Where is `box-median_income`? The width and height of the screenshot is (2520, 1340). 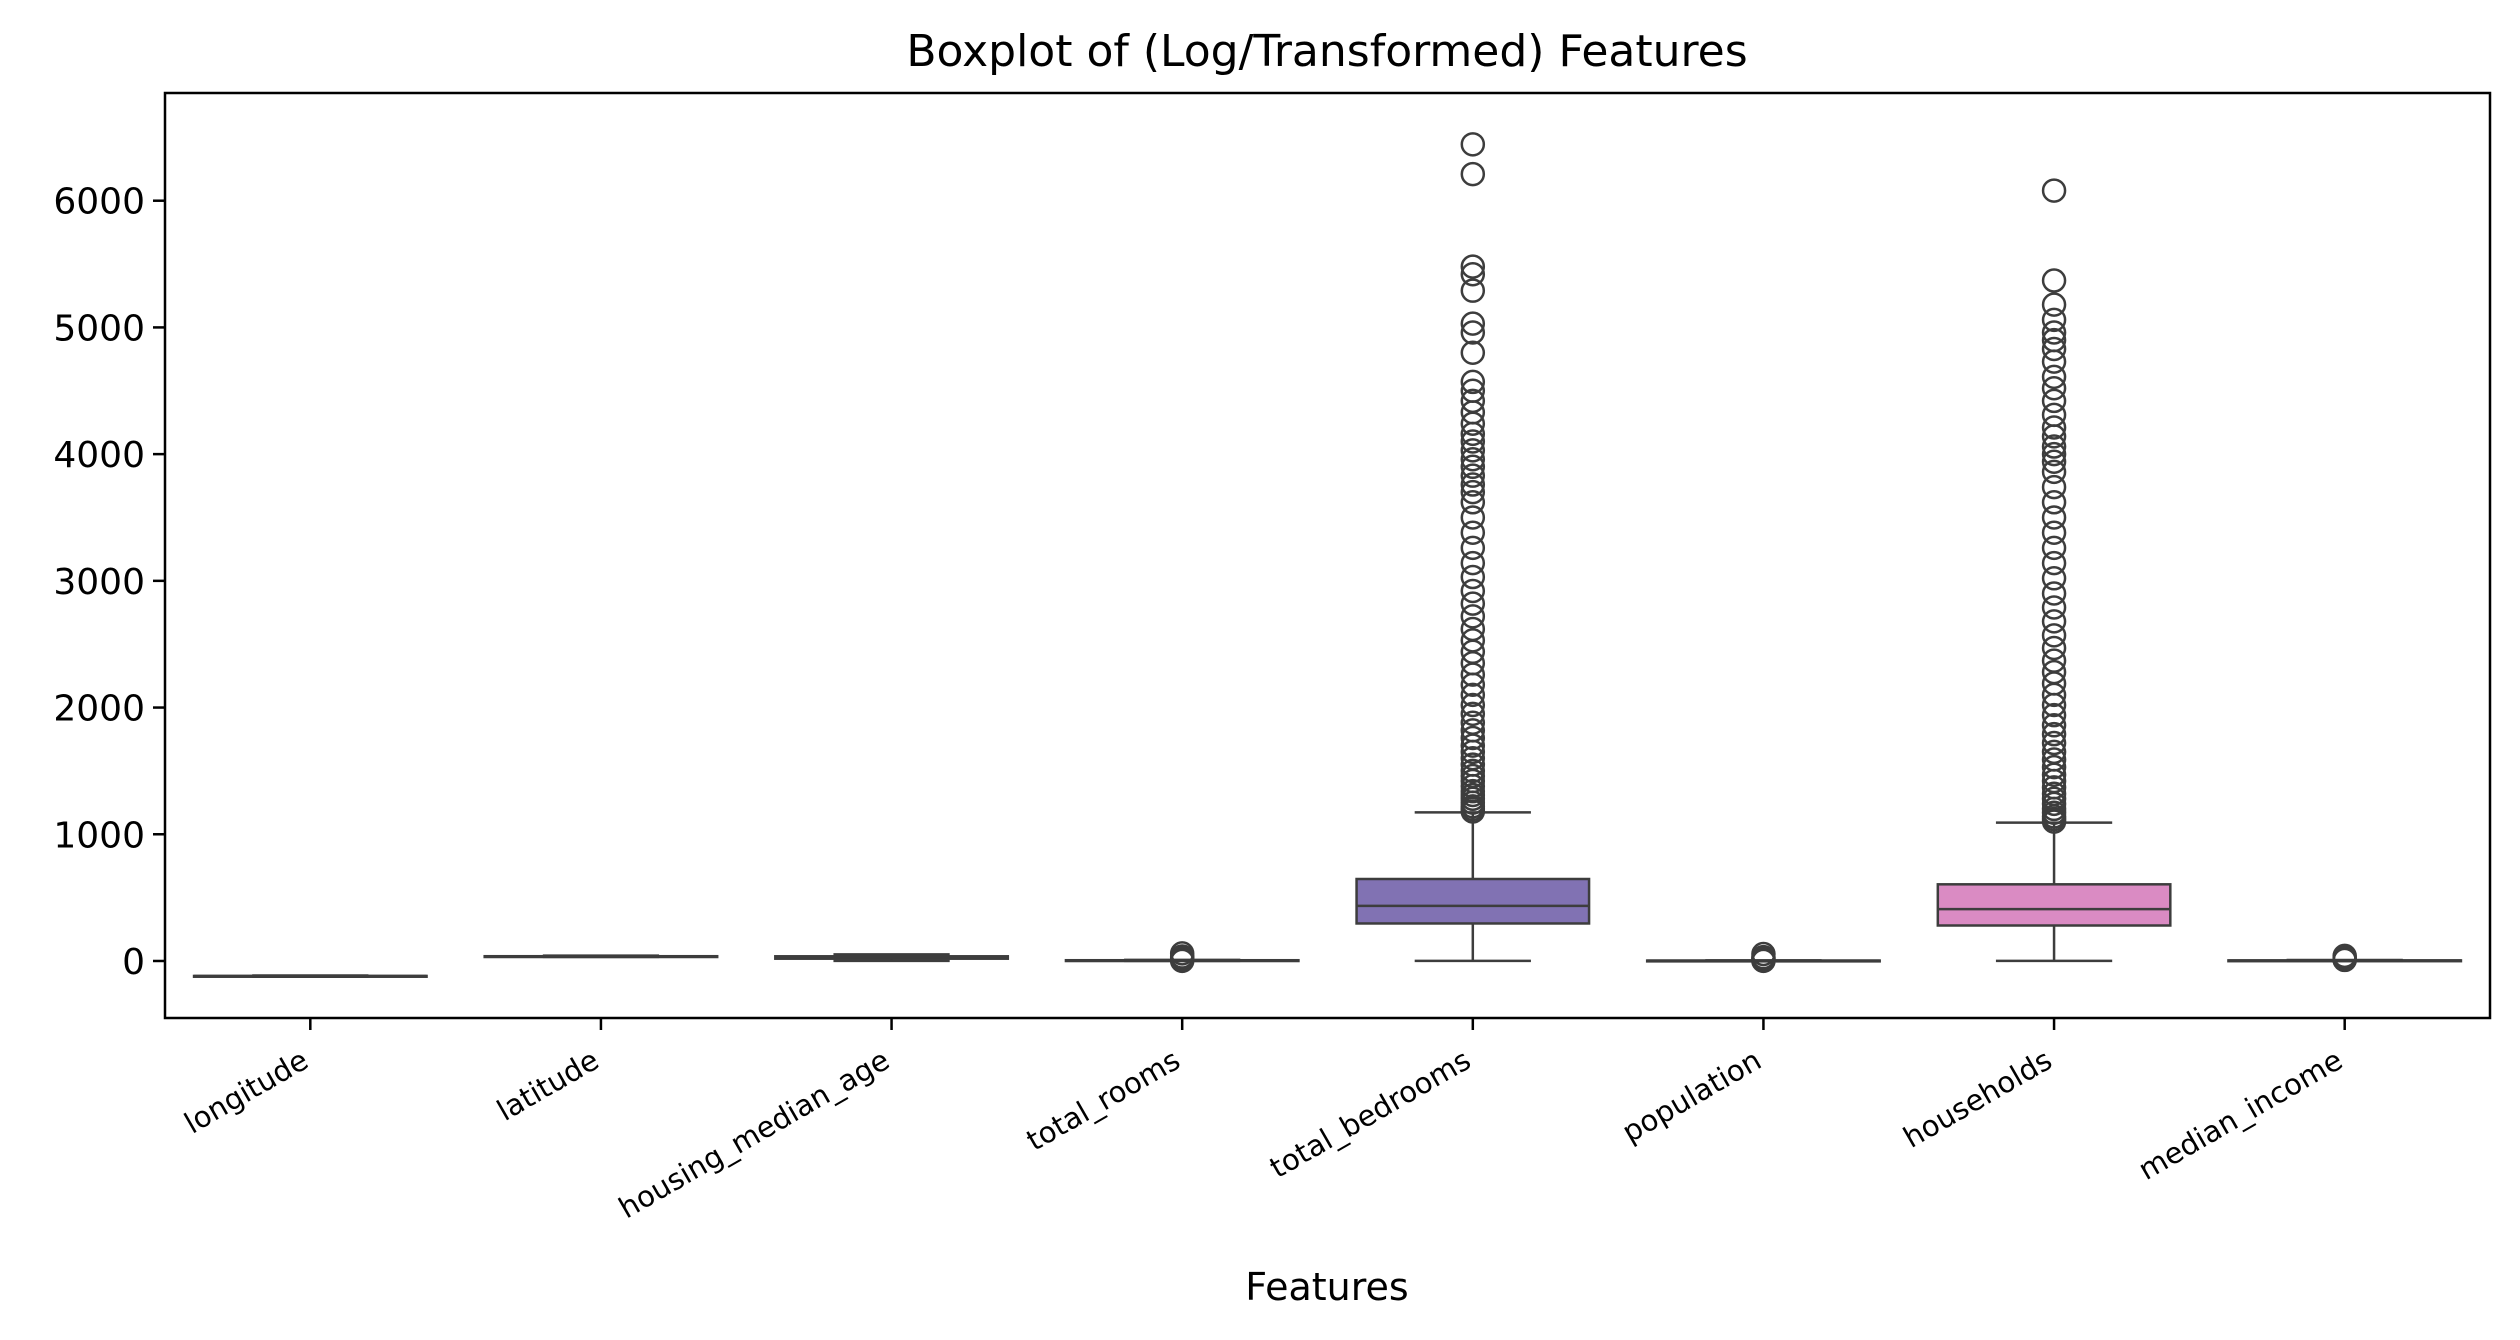
box-median_income is located at coordinates (2345, 958).